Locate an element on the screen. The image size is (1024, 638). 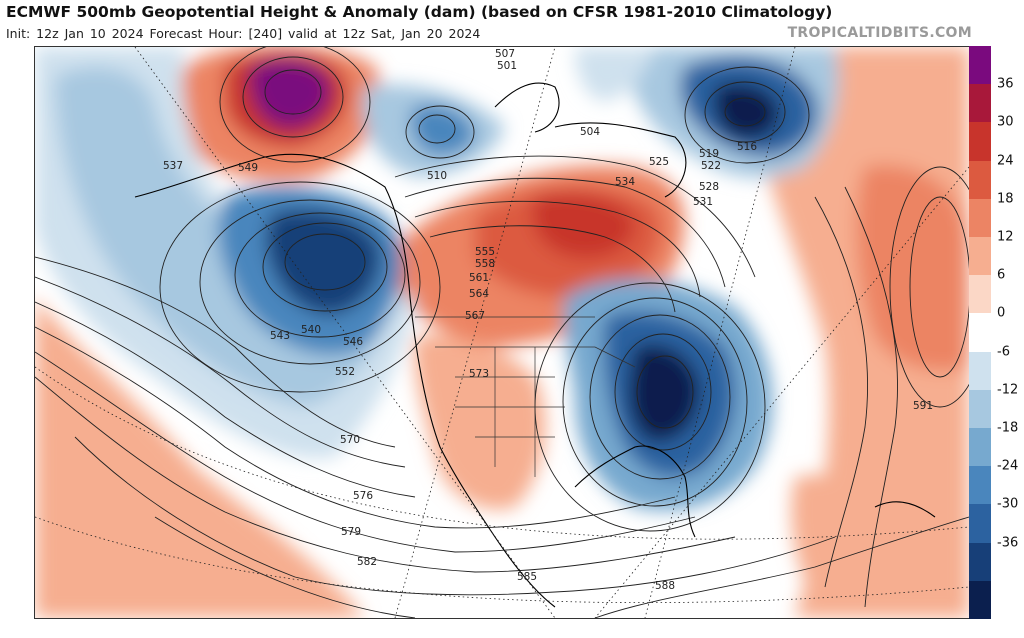
colorbar-tick-label: 0 is located at coordinates (1001, 313).